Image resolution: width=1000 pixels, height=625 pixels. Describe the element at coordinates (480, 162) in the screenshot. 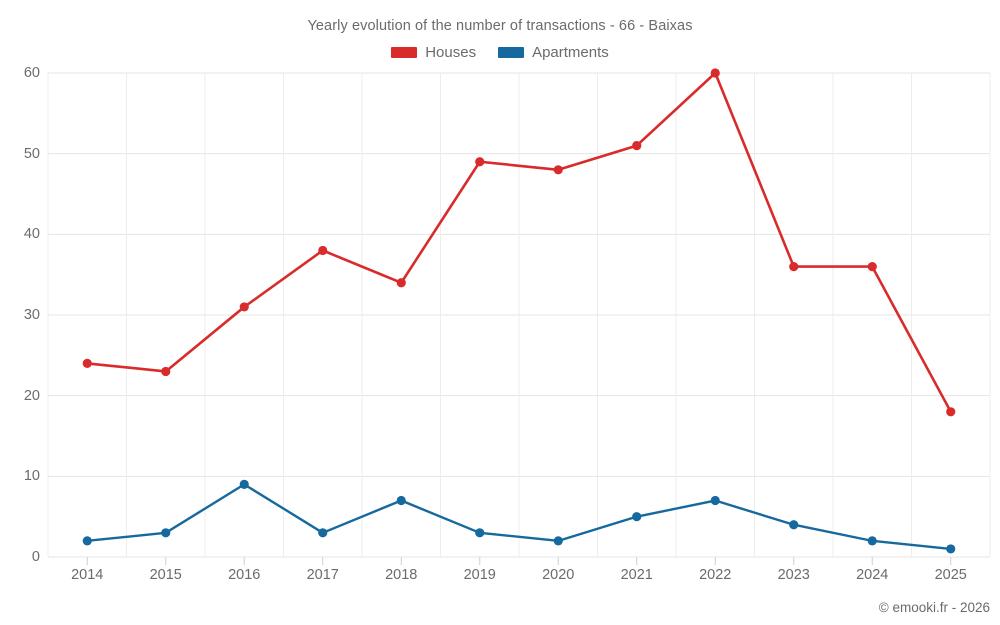

I see `data-point-houses-2019` at that location.